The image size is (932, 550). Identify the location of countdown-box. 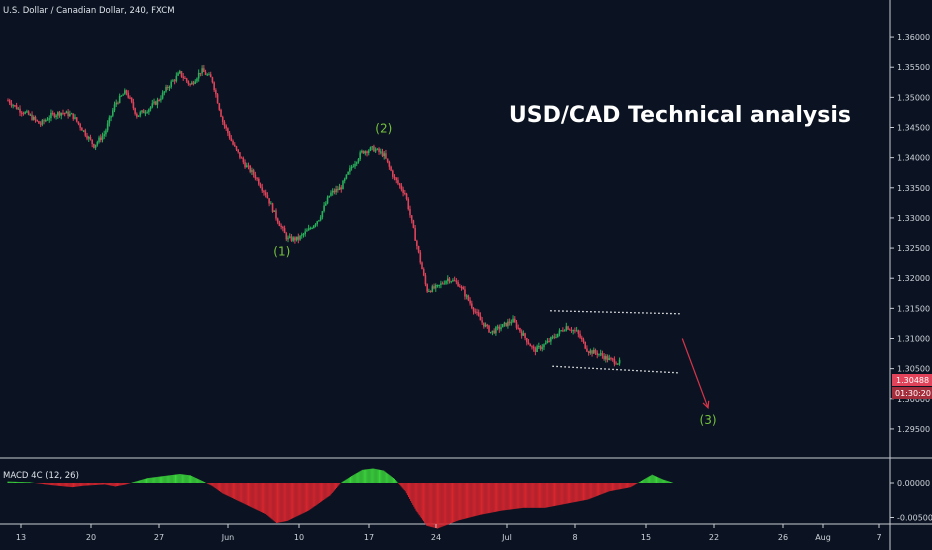
(912, 393).